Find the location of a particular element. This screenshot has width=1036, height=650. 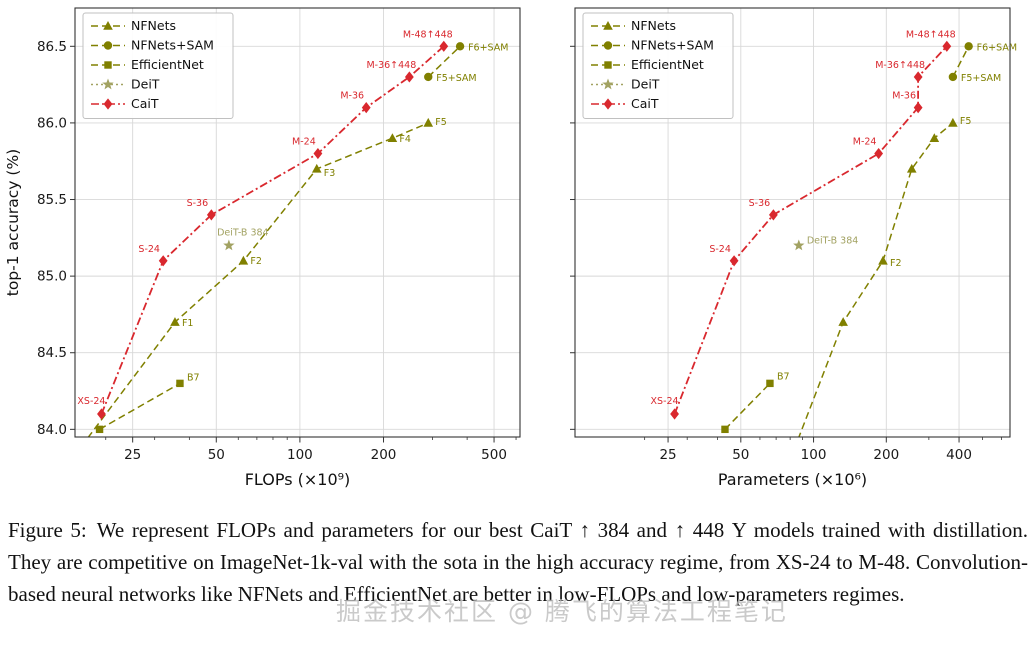

svg-text: F1 is located at coordinates (188, 323).